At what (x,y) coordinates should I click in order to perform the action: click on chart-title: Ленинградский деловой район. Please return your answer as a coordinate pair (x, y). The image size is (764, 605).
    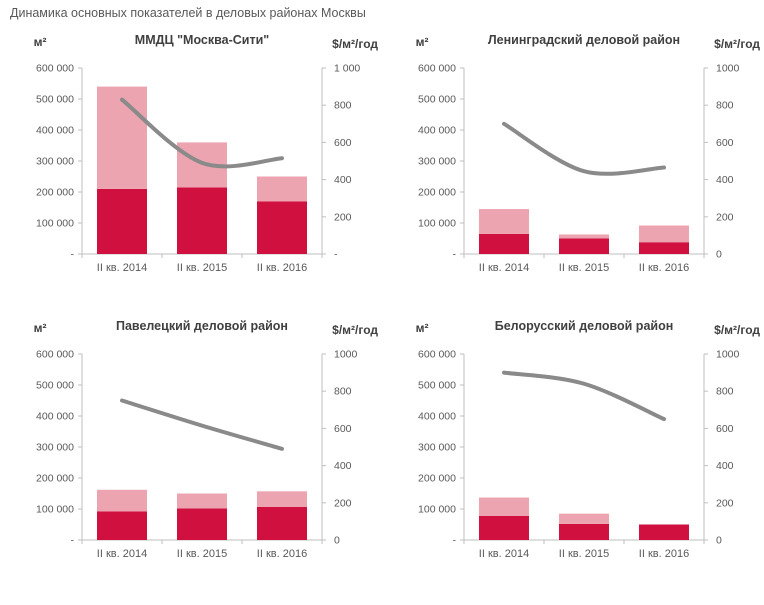
    Looking at the image, I should click on (584, 40).